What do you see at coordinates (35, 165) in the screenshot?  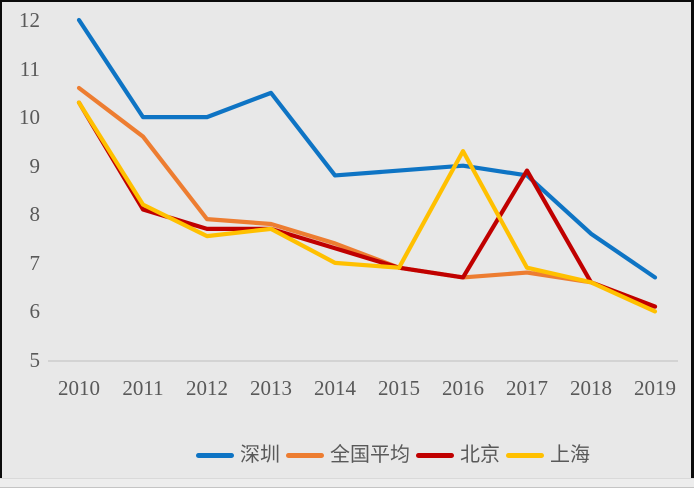 I see `y-axis-tick-label: 9` at bounding box center [35, 165].